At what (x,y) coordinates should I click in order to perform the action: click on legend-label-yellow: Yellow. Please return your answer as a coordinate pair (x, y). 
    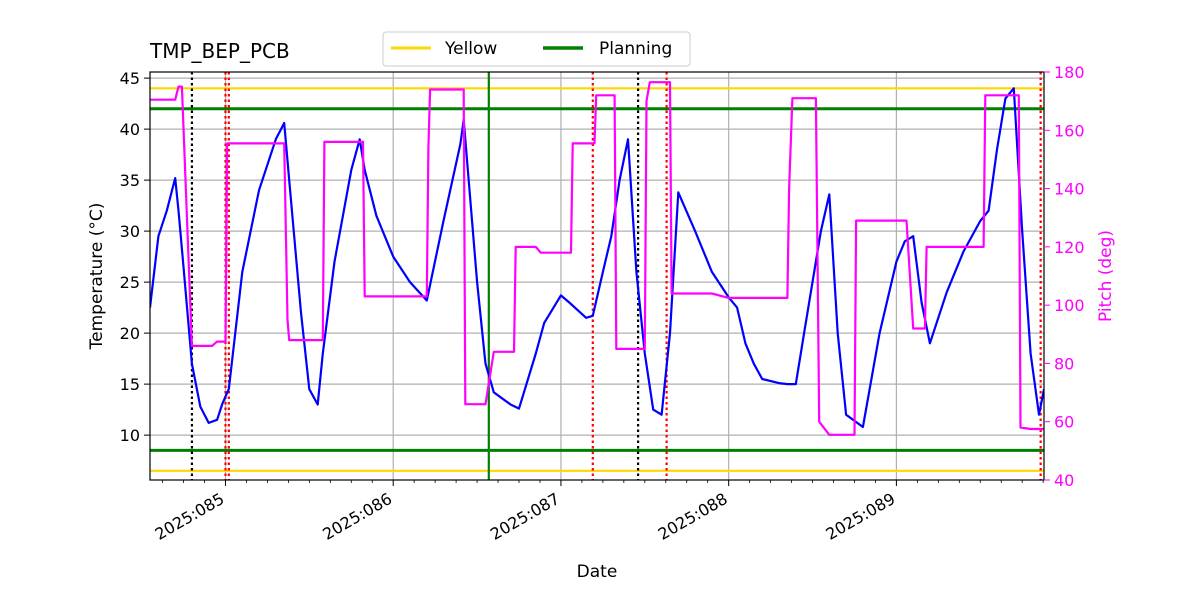
    Looking at the image, I should click on (470, 49).